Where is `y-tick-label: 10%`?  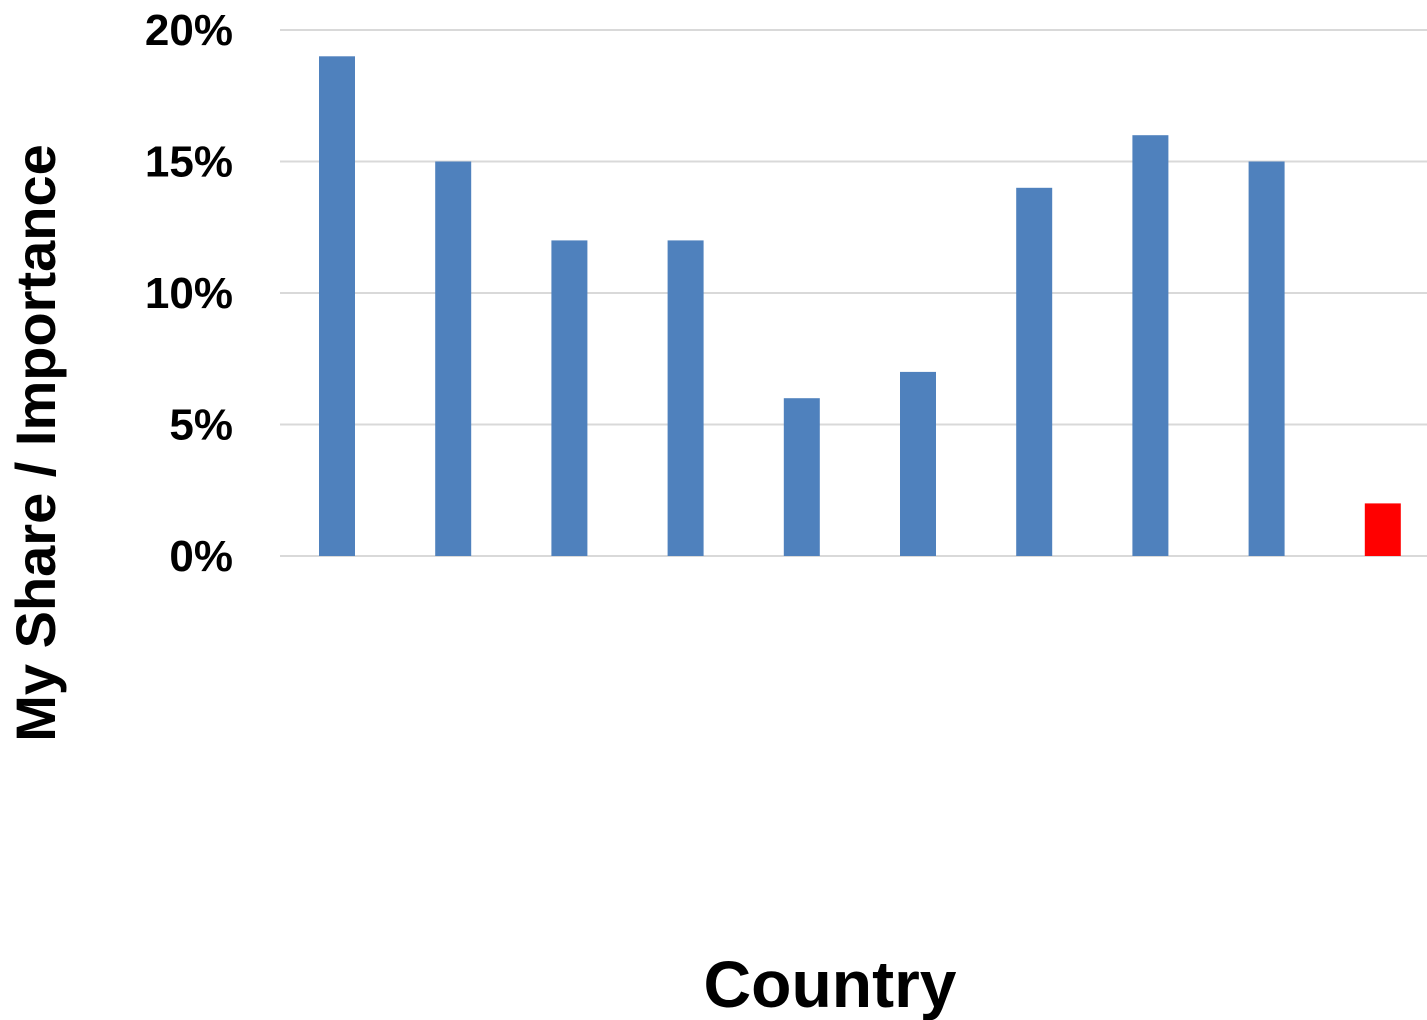 y-tick-label: 10% is located at coordinates (189, 293).